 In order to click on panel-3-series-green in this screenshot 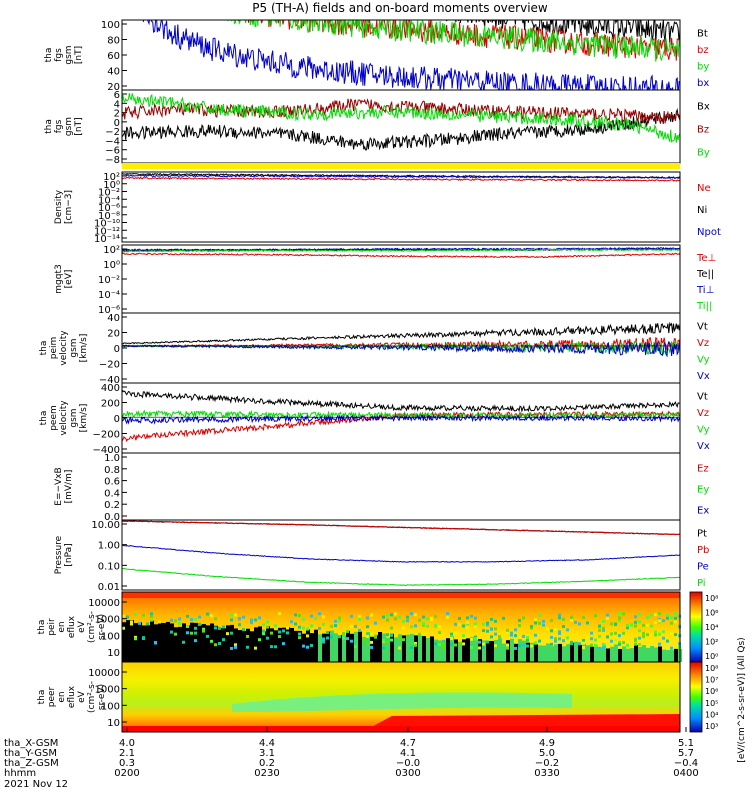, I will do `click(401, 250)`.